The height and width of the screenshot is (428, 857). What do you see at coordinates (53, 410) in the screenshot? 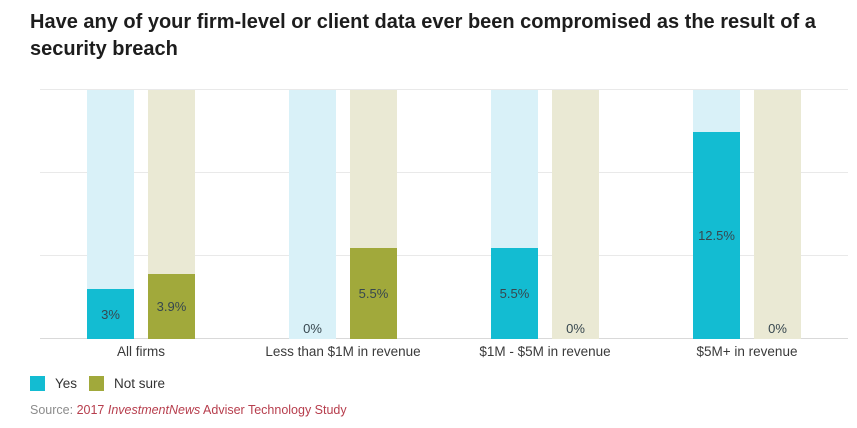
I see `source-prefix: Source:` at bounding box center [53, 410].